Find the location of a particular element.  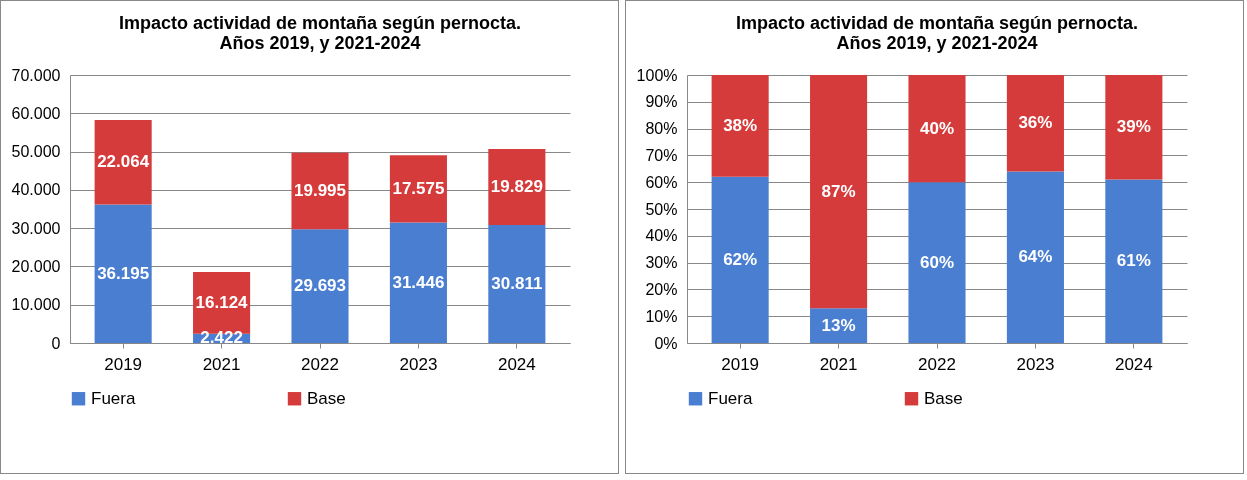

data-label: 36.195 is located at coordinates (123, 273).